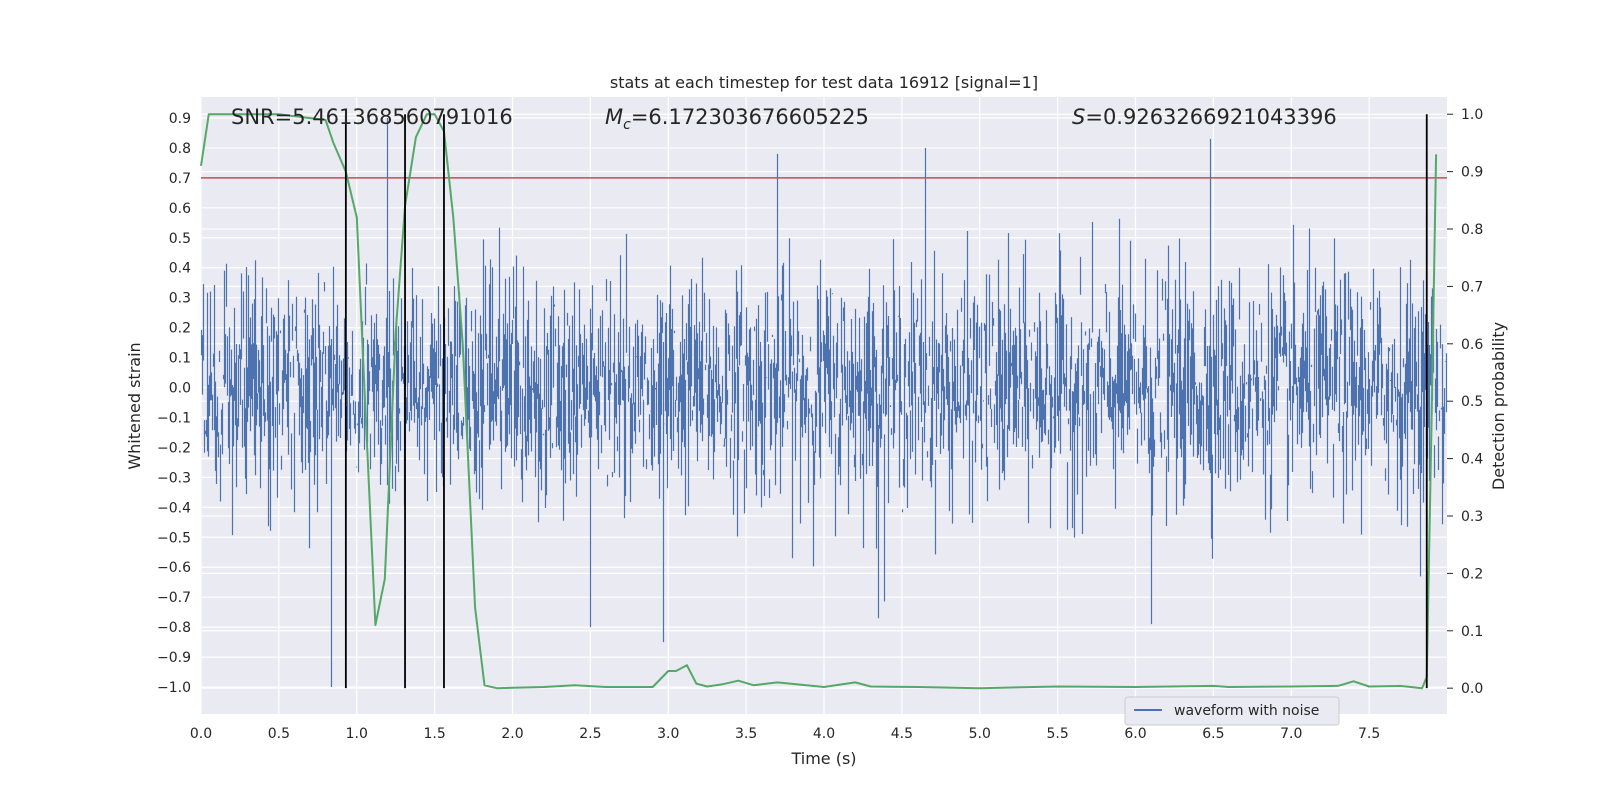 This screenshot has height=800, width=1600. I want to click on y-right-tick-label: 0.4, so click(1472, 460).